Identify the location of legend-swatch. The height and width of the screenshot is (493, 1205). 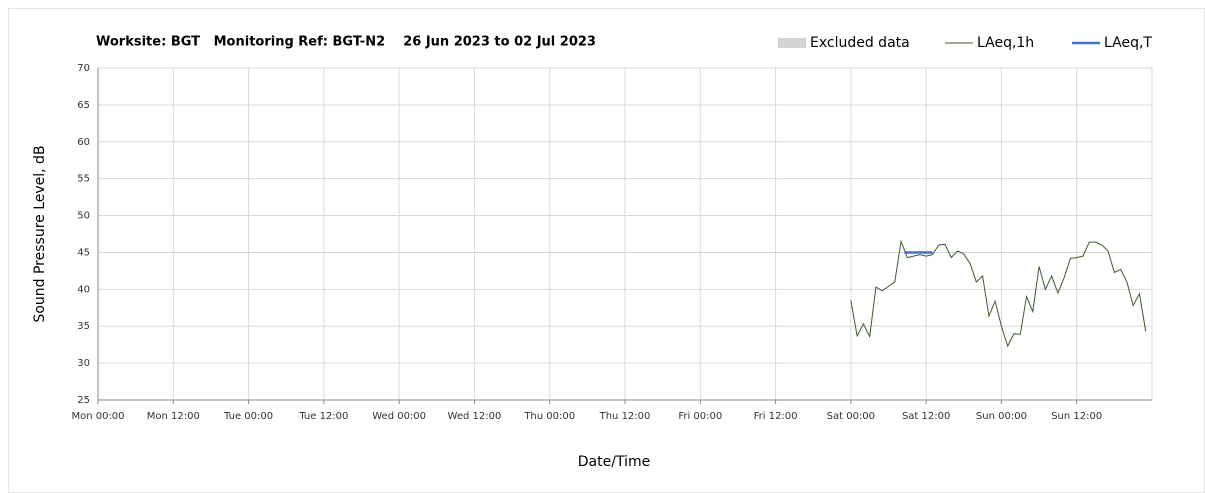
(792, 43).